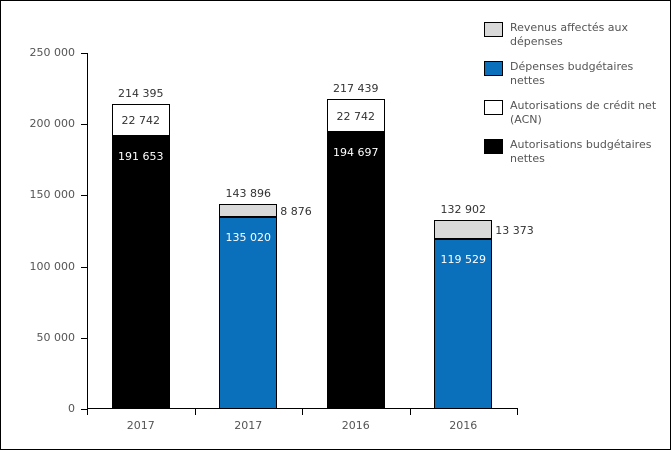 This screenshot has width=671, height=450. I want to click on bar-group: 194 697 22 742 217 439, so click(355, 246).